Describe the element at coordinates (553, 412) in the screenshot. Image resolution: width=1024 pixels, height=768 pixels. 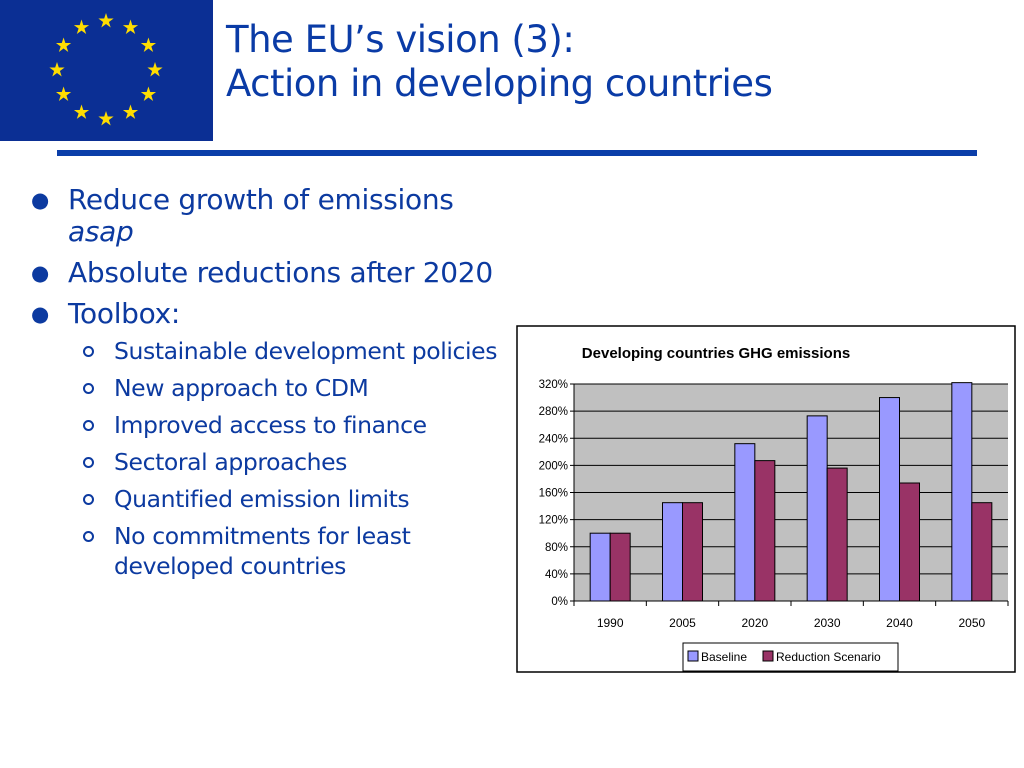
I see `y-tick-label: 280%` at that location.